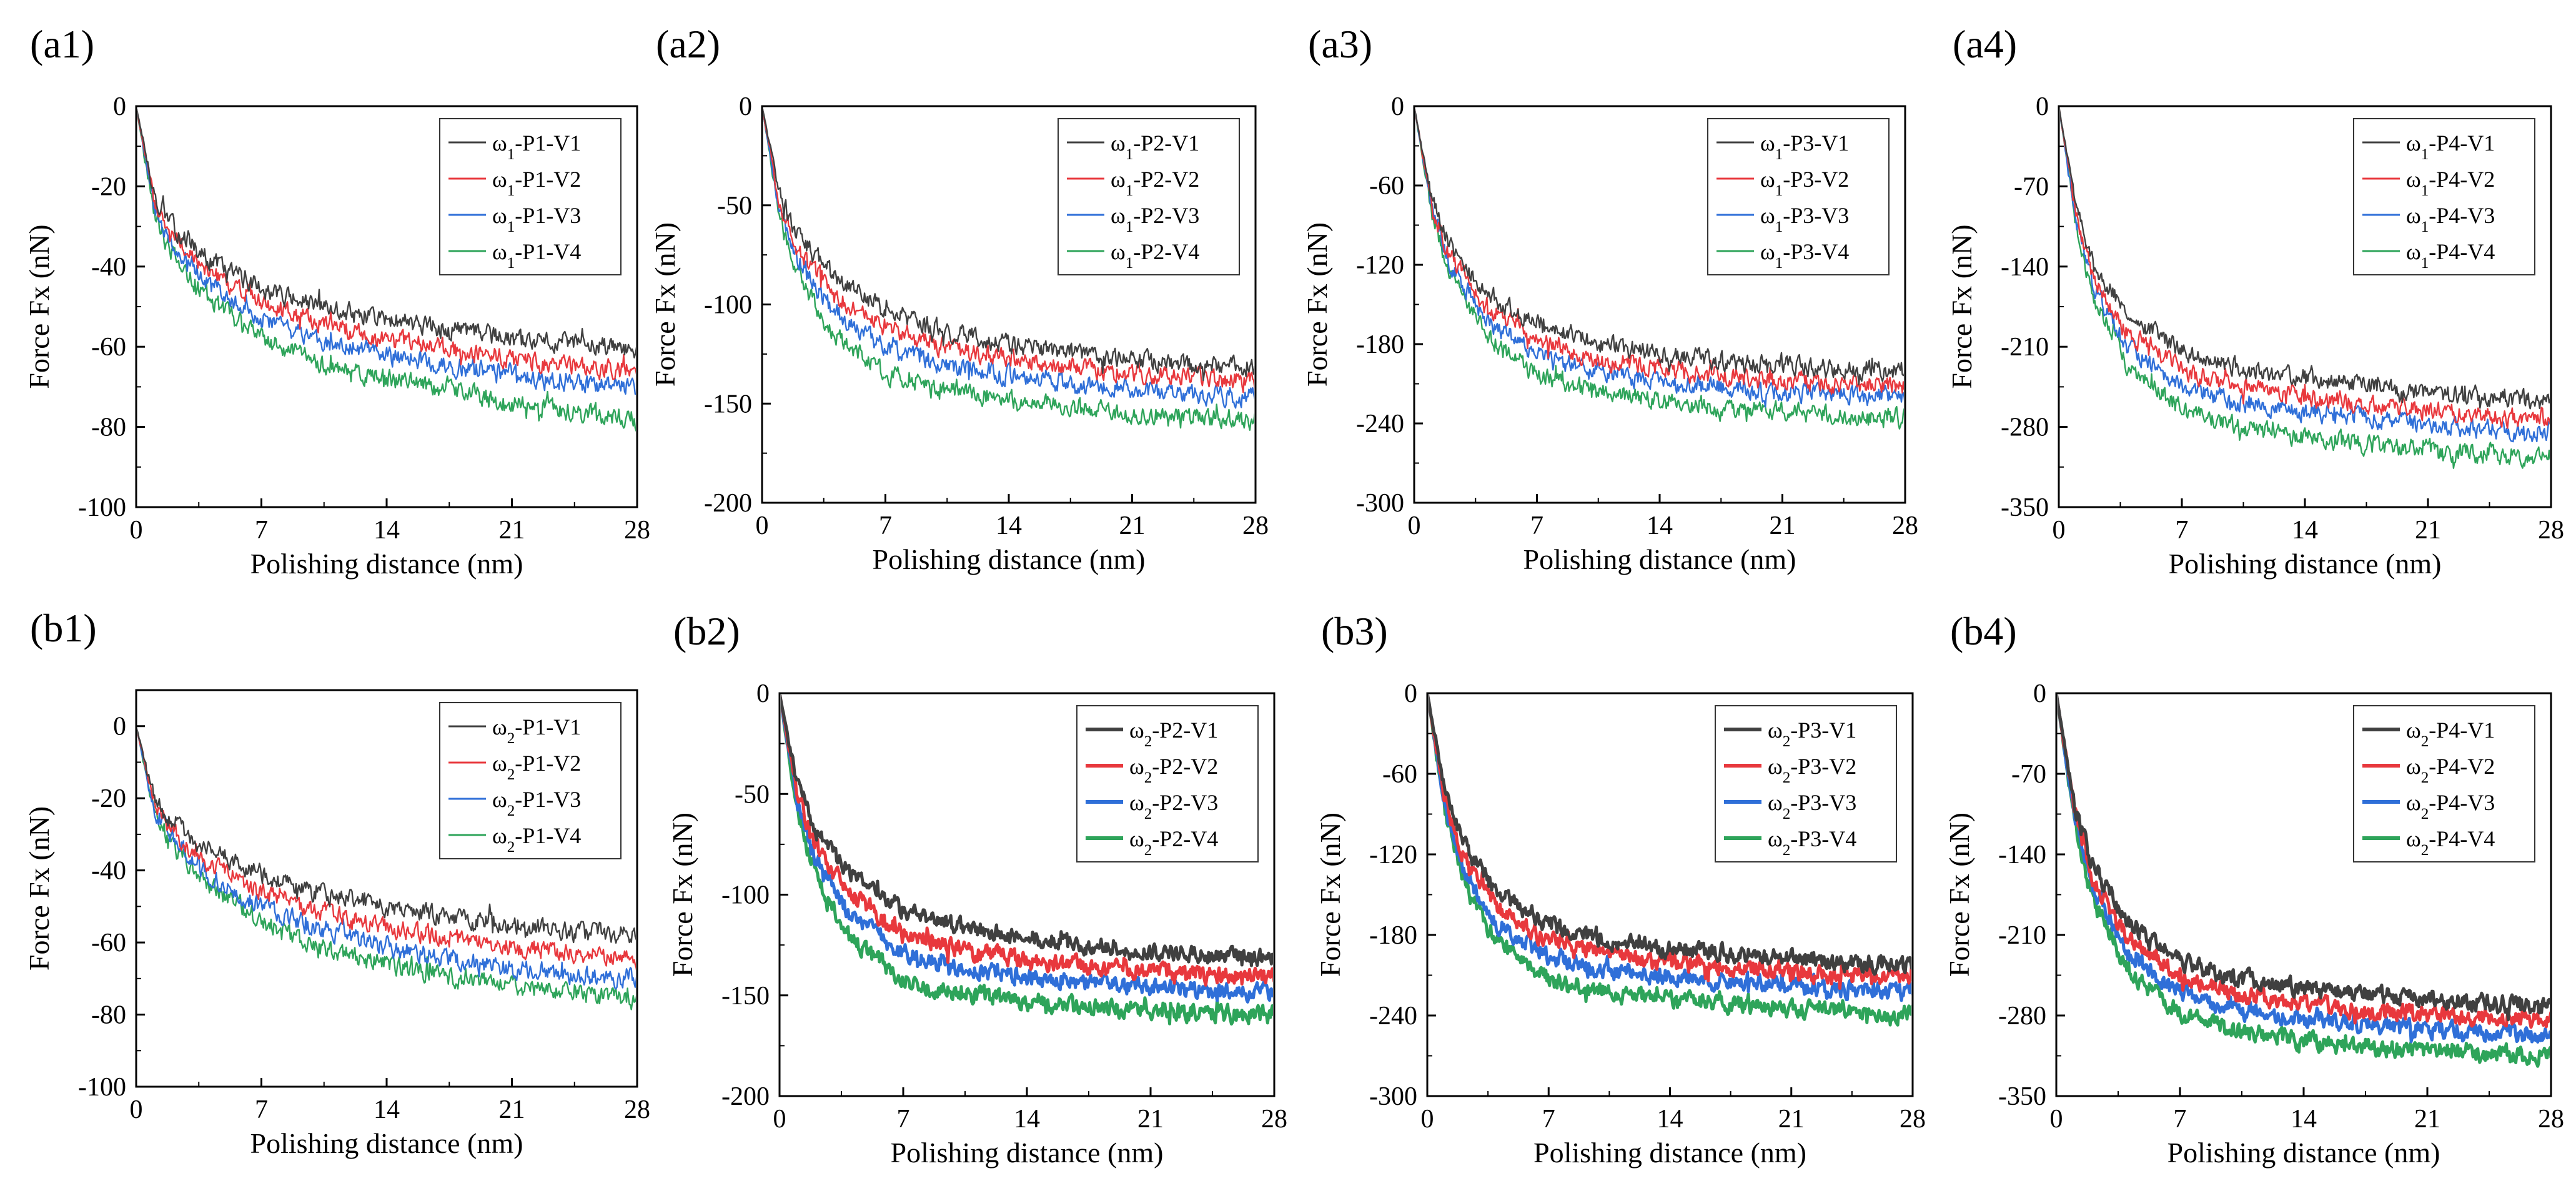  I want to click on legend-entry-4: ω2-P2-V4, so click(1173, 842).